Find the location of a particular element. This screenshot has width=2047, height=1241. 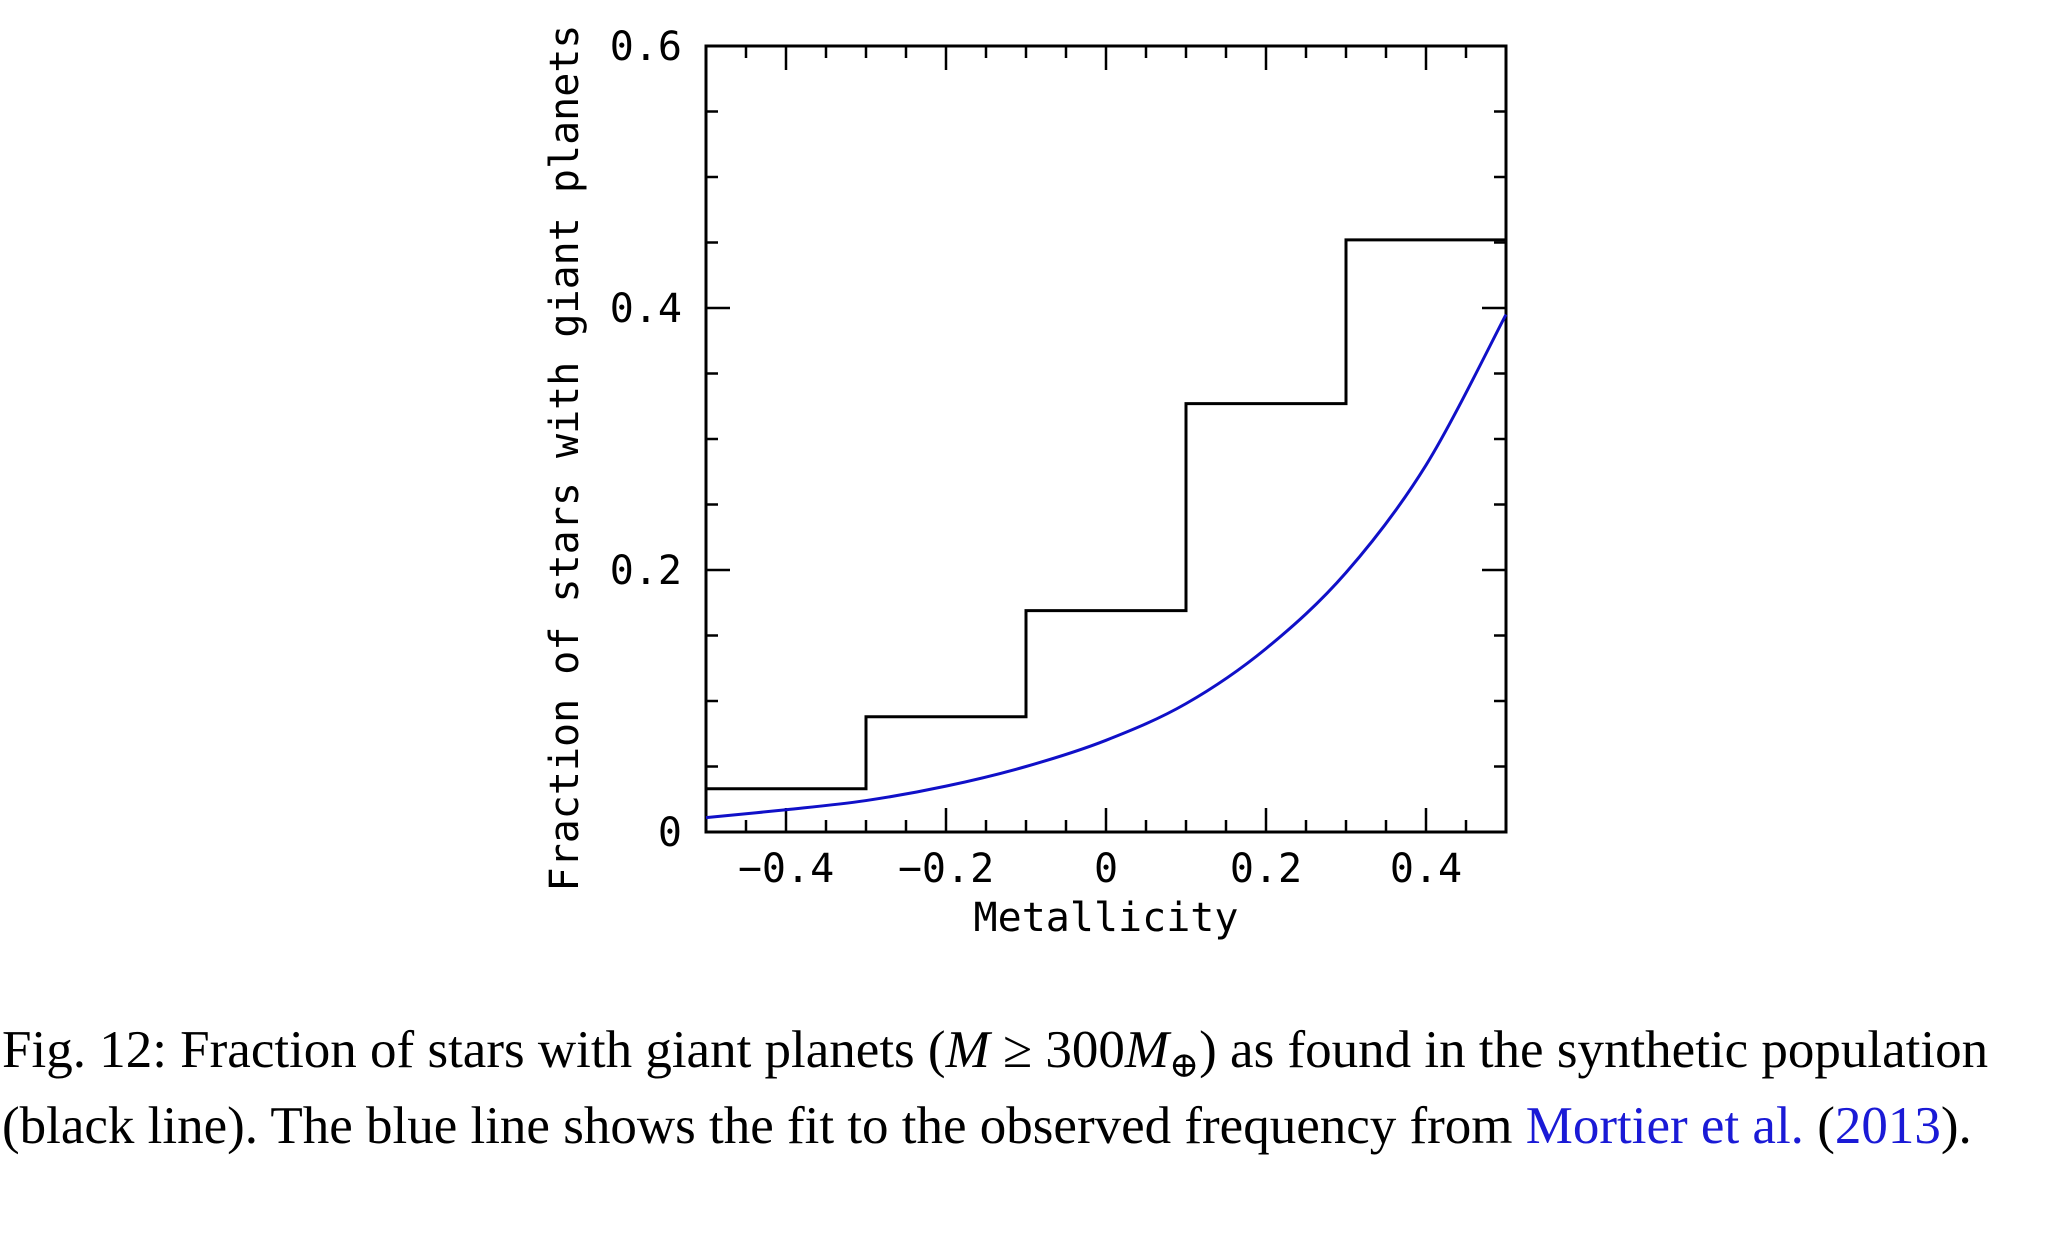

y-tick-label: 0.2 is located at coordinates (646, 571).